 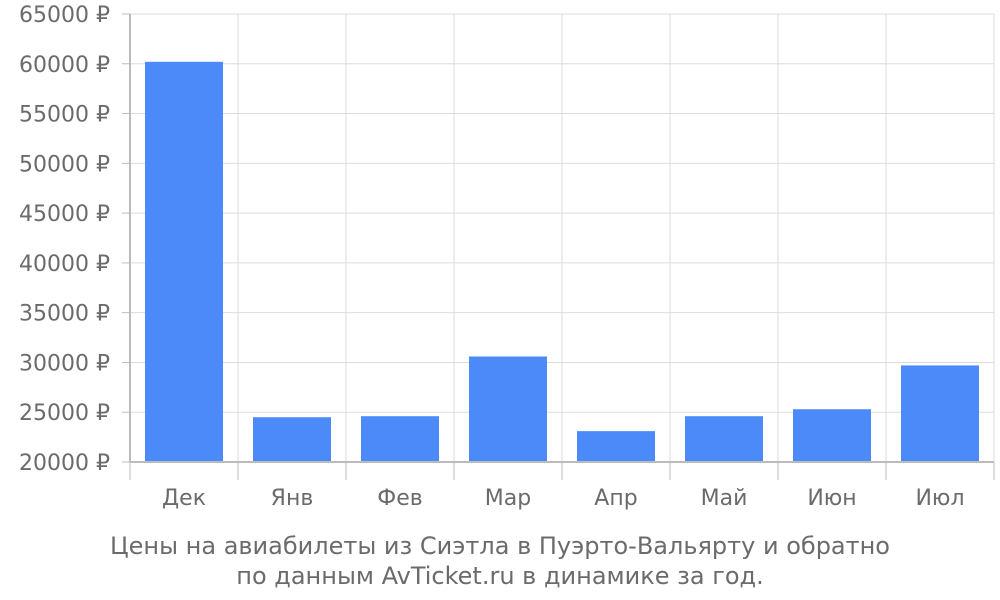 What do you see at coordinates (64, 314) in the screenshot?
I see `y-tick-label: 35000 ₽` at bounding box center [64, 314].